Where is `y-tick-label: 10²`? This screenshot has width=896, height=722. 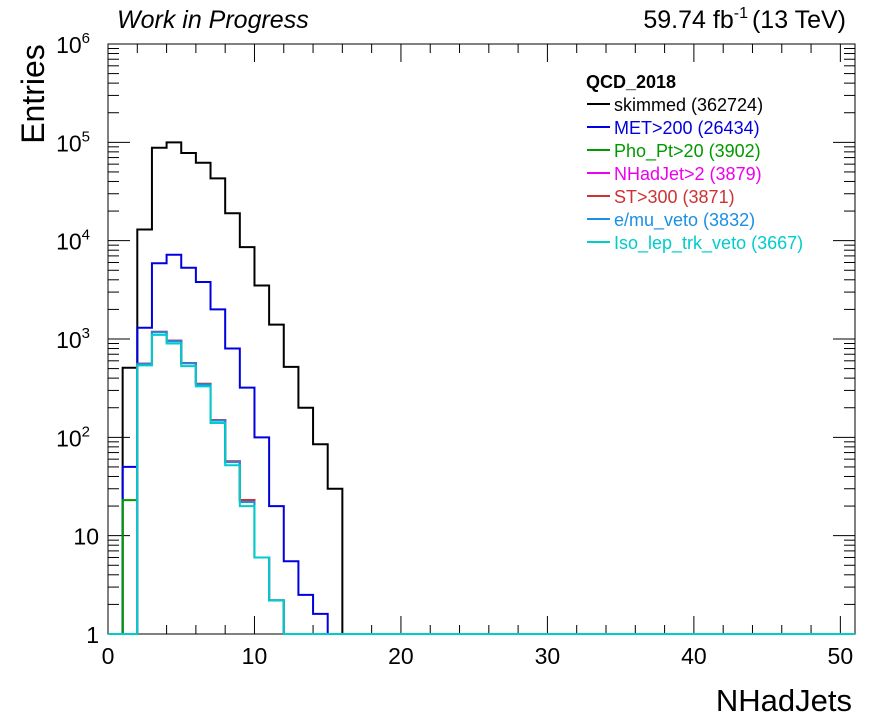 y-tick-label: 10² is located at coordinates (73, 437).